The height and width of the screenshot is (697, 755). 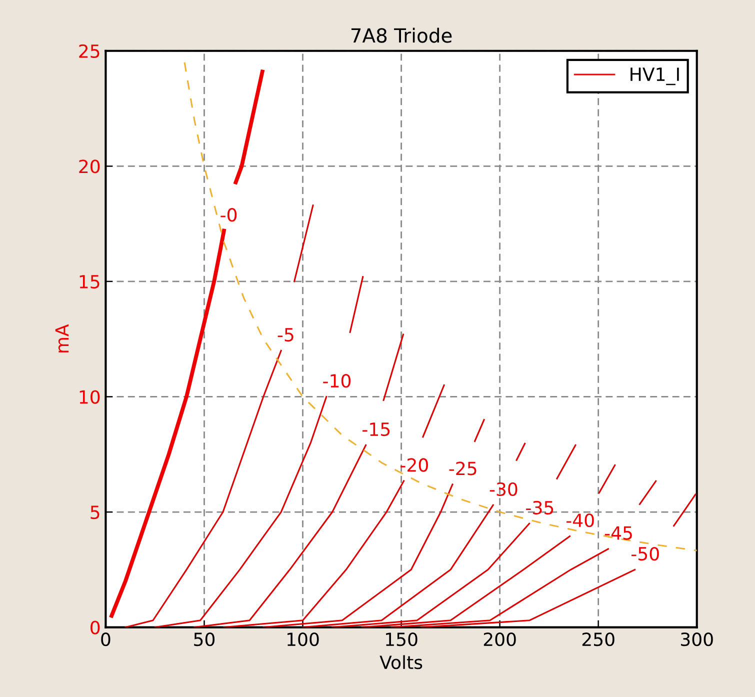 I want to click on annotation: -45, so click(x=618, y=533).